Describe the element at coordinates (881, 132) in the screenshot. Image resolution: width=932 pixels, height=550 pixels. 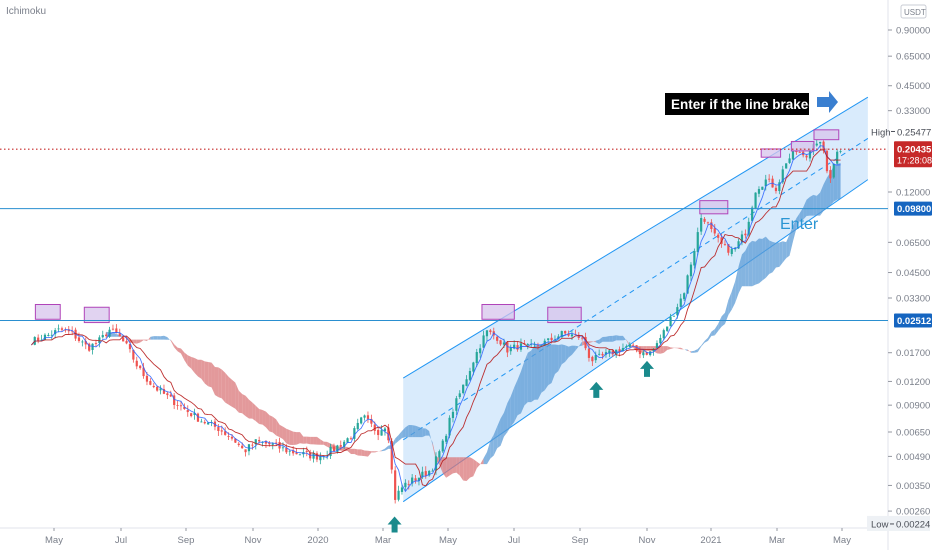
I see `high-label: High` at that location.